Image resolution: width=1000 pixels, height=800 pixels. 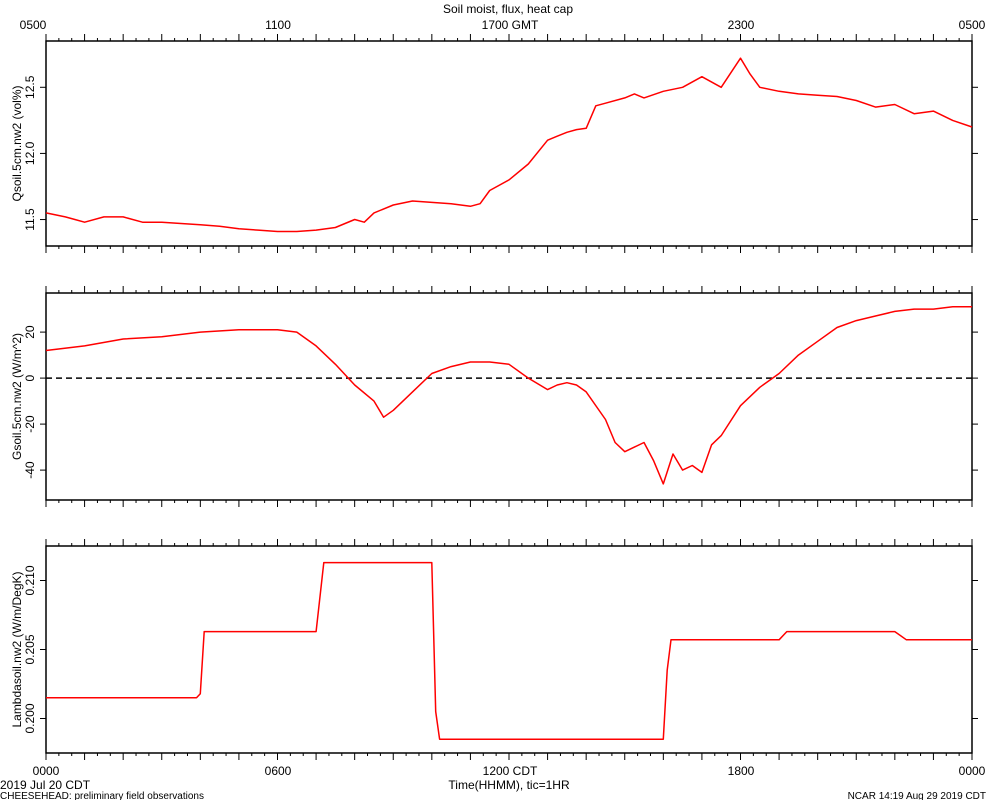 I want to click on top-tick-label-4: 0500, so click(x=972, y=25).